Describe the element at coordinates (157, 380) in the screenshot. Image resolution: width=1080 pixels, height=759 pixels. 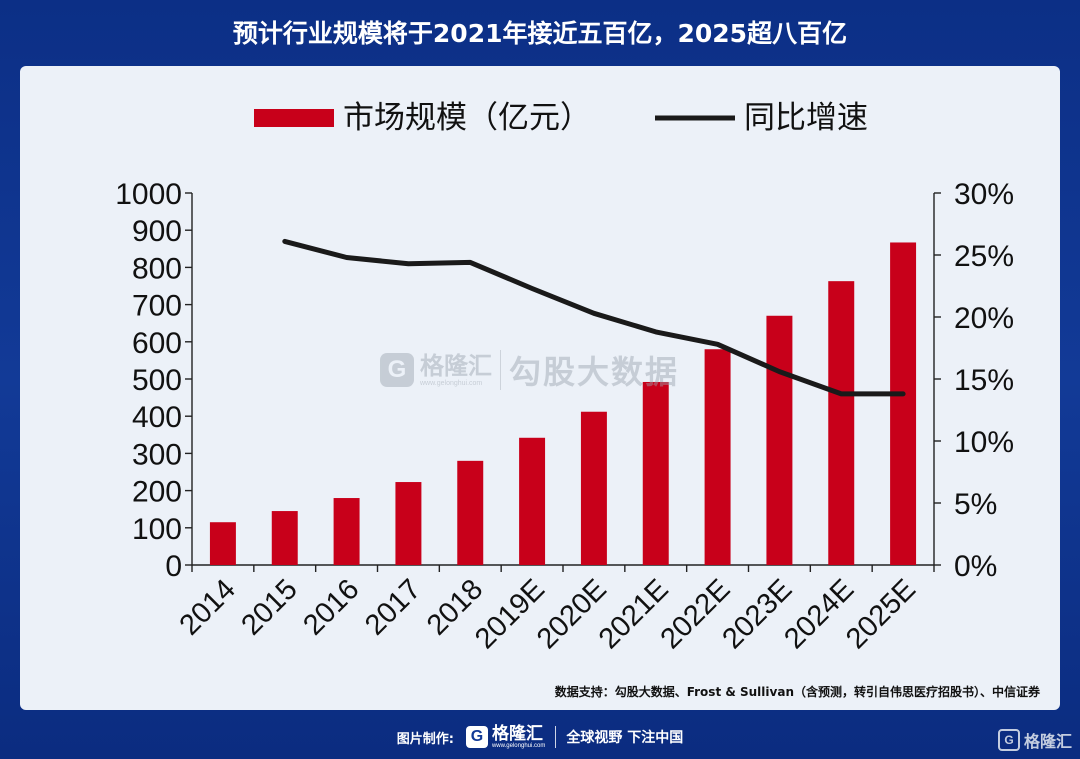
I see `left-axis-tick-label: 500` at that location.